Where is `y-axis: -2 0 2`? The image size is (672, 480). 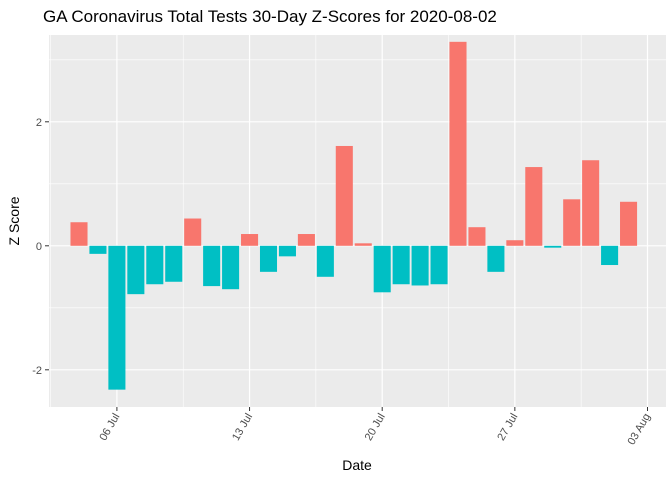 y-axis: -2 0 2 is located at coordinates (40, 247).